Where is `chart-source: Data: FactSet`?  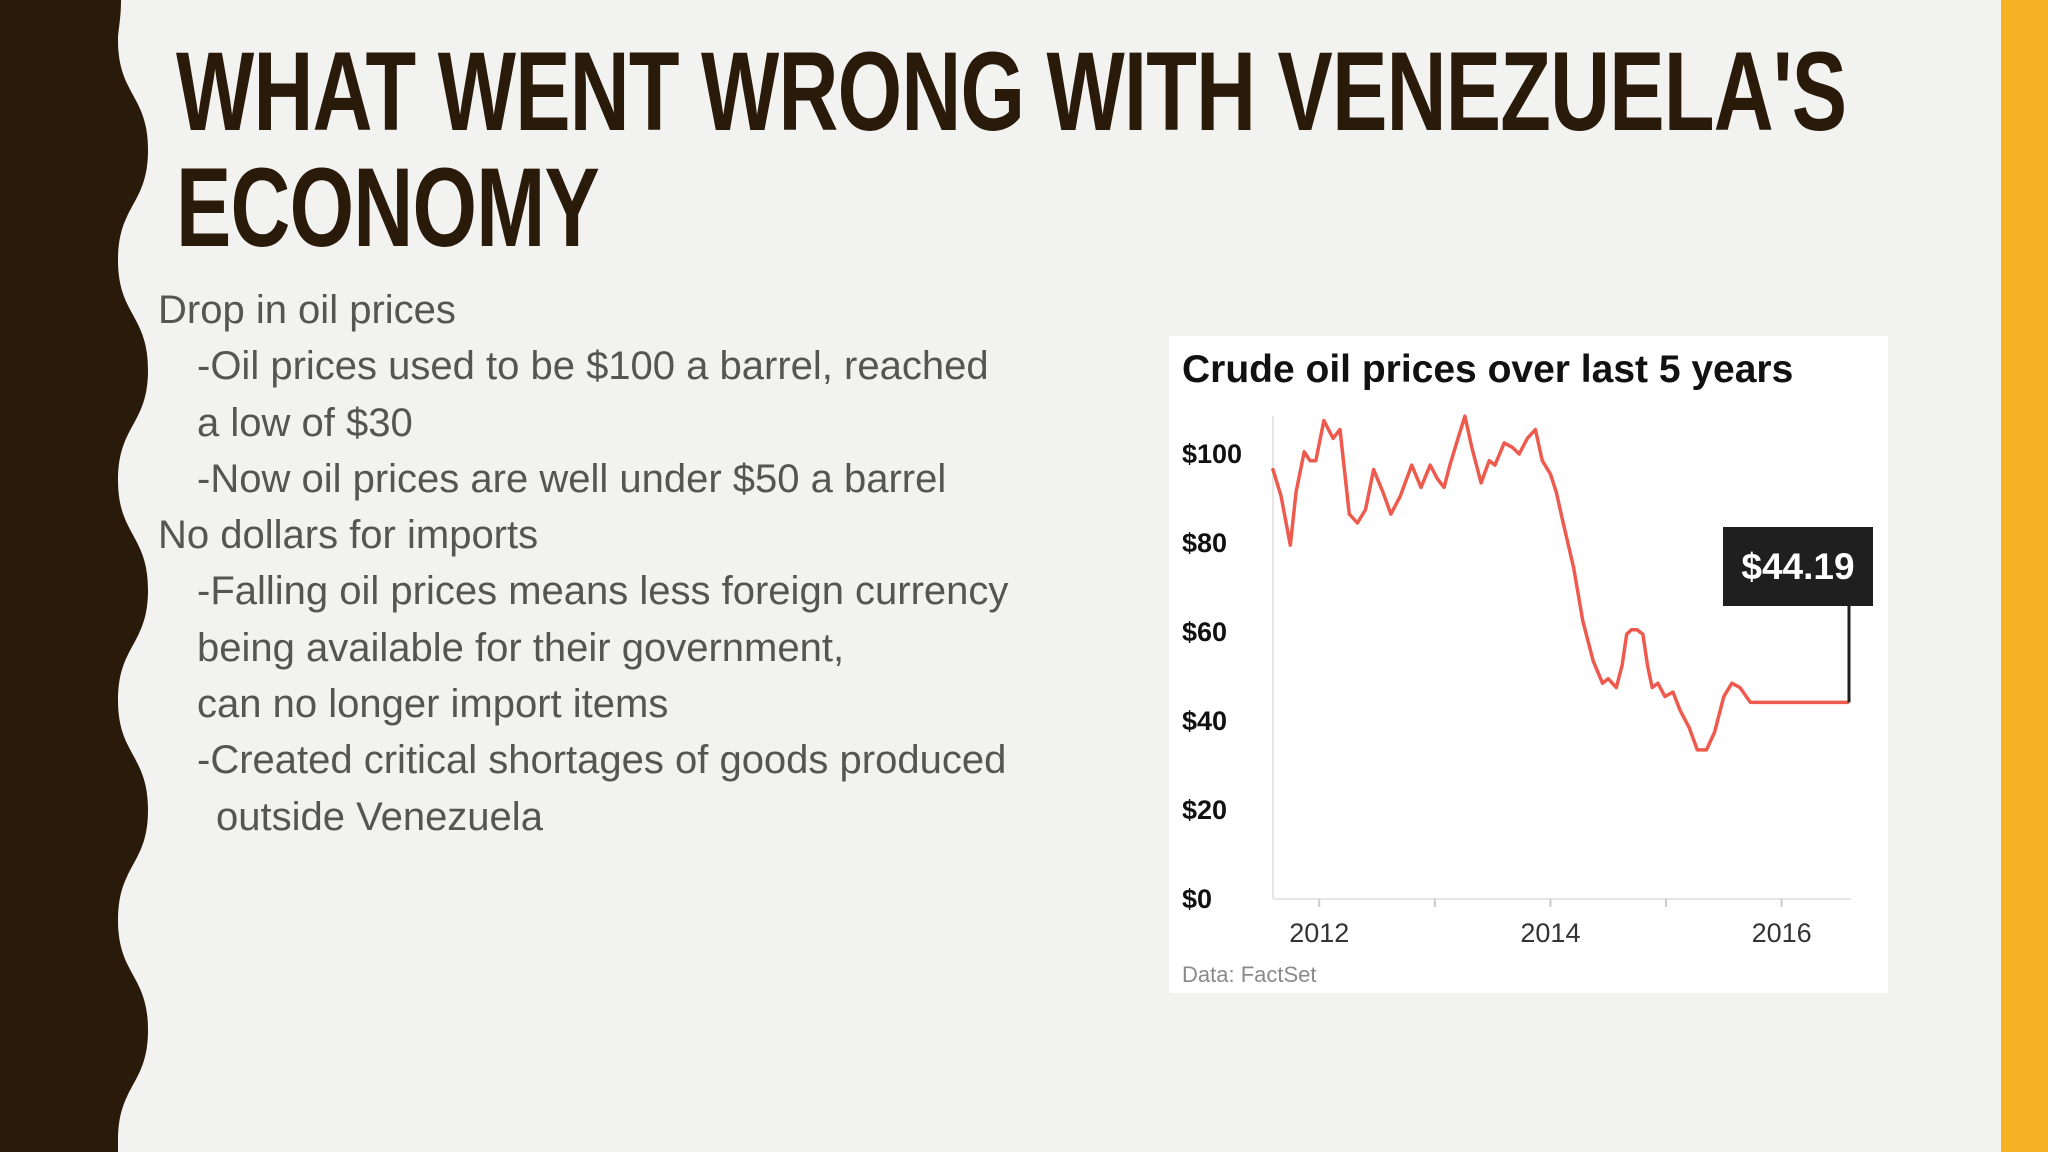 chart-source: Data: FactSet is located at coordinates (1249, 974).